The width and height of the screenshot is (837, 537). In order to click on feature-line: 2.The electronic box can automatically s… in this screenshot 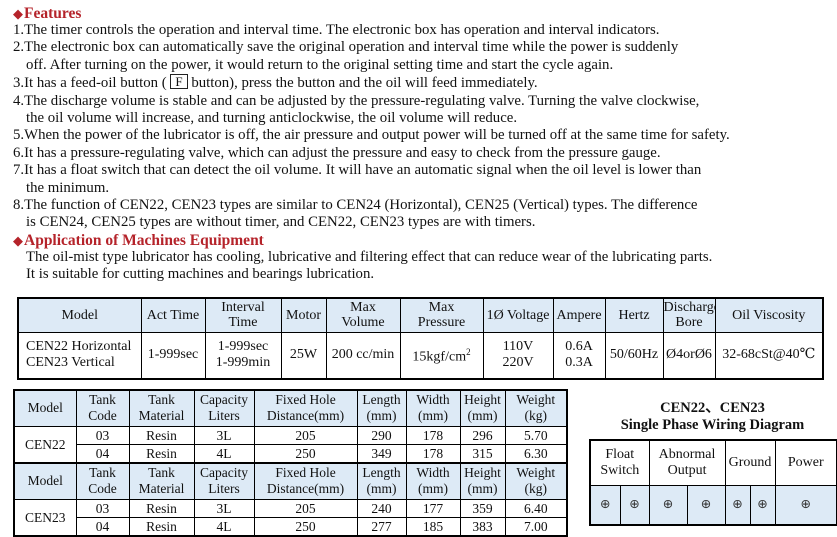, I will do `click(346, 47)`.